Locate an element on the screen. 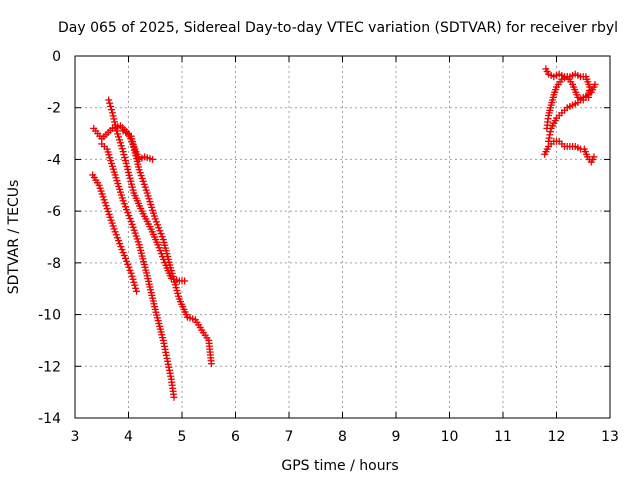  data-point-track-i is located at coordinates (594, 157).